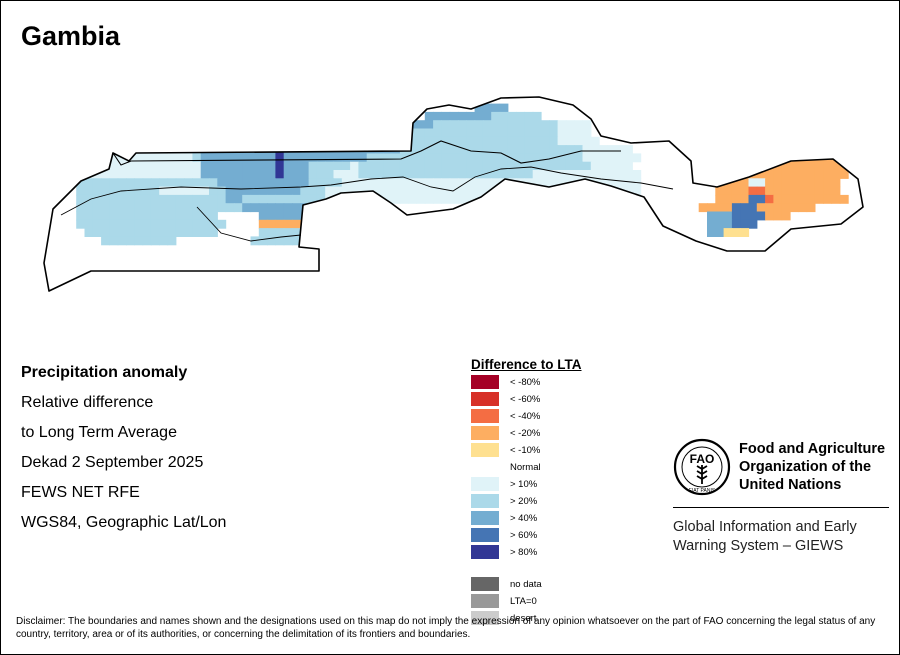  Describe the element at coordinates (526, 501) in the screenshot. I see `legend-item-p20: > 20%` at that location.